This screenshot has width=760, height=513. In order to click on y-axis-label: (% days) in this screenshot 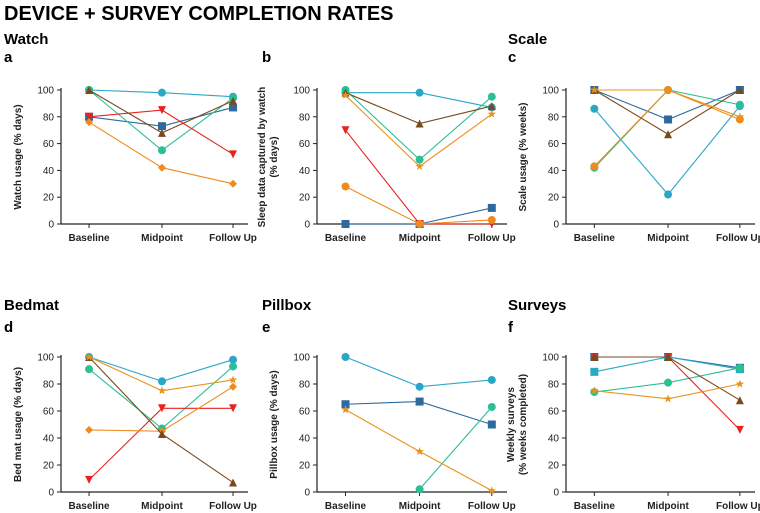, I will do `click(274, 156)`.